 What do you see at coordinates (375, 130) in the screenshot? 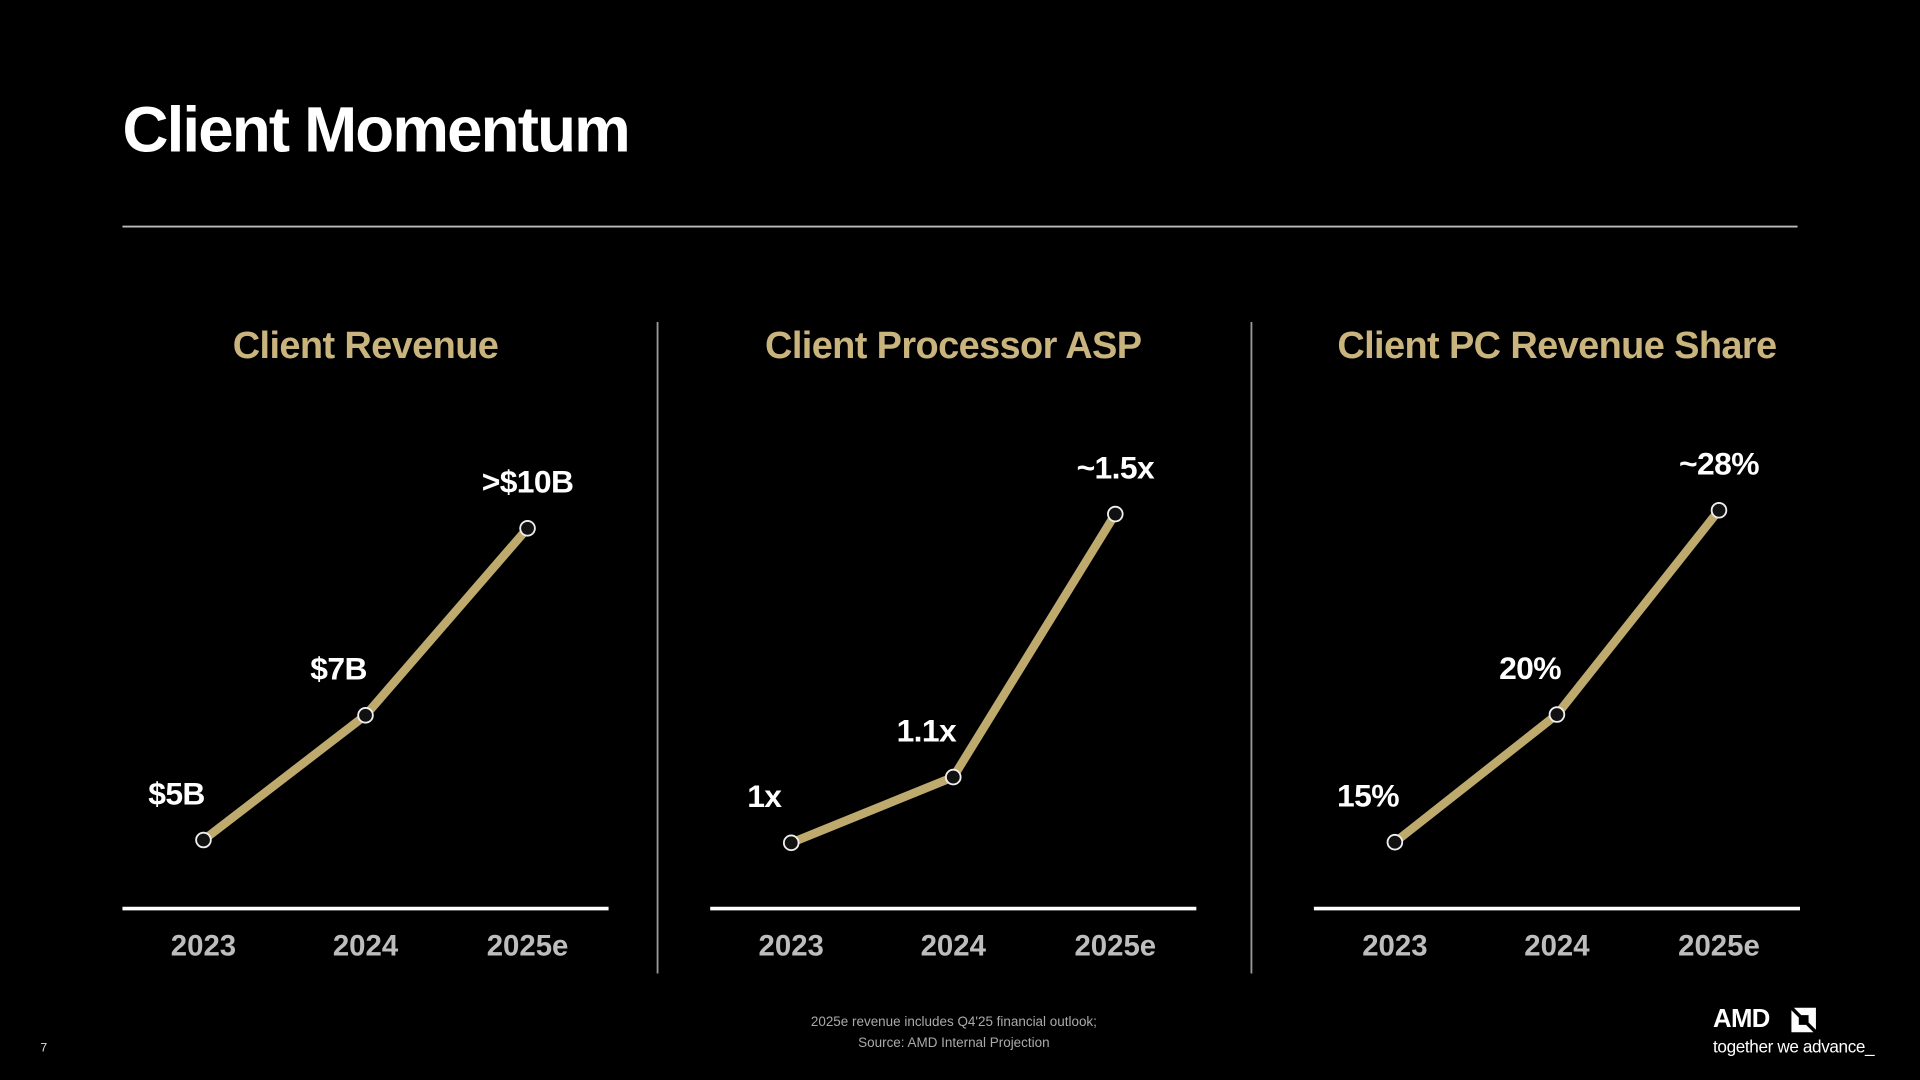
I see `slide-title: Client Momentum` at bounding box center [375, 130].